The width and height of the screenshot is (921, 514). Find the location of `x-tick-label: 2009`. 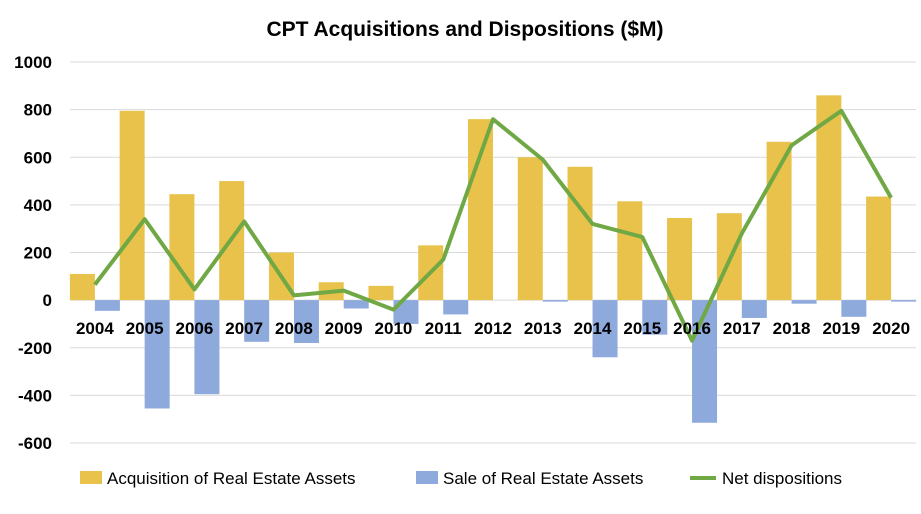

x-tick-label: 2009 is located at coordinates (344, 328).